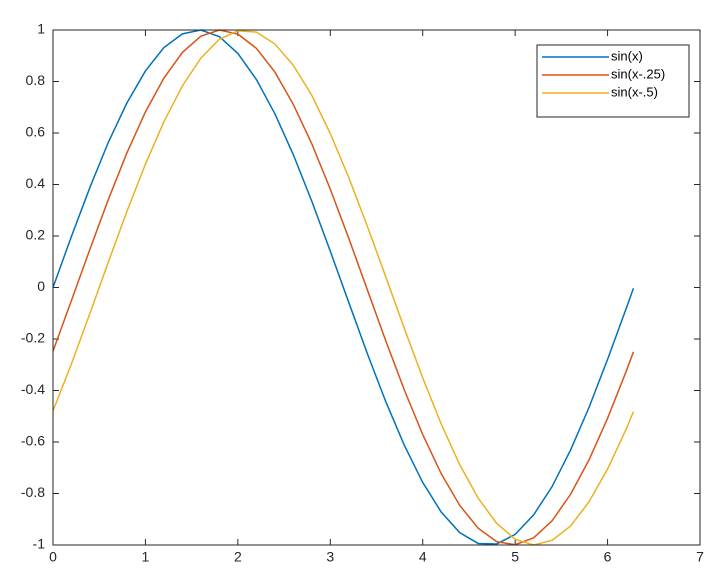 The width and height of the screenshot is (721, 587). I want to click on legend: sin(x) sin(x-.25) sin(x-.5), so click(613, 81).